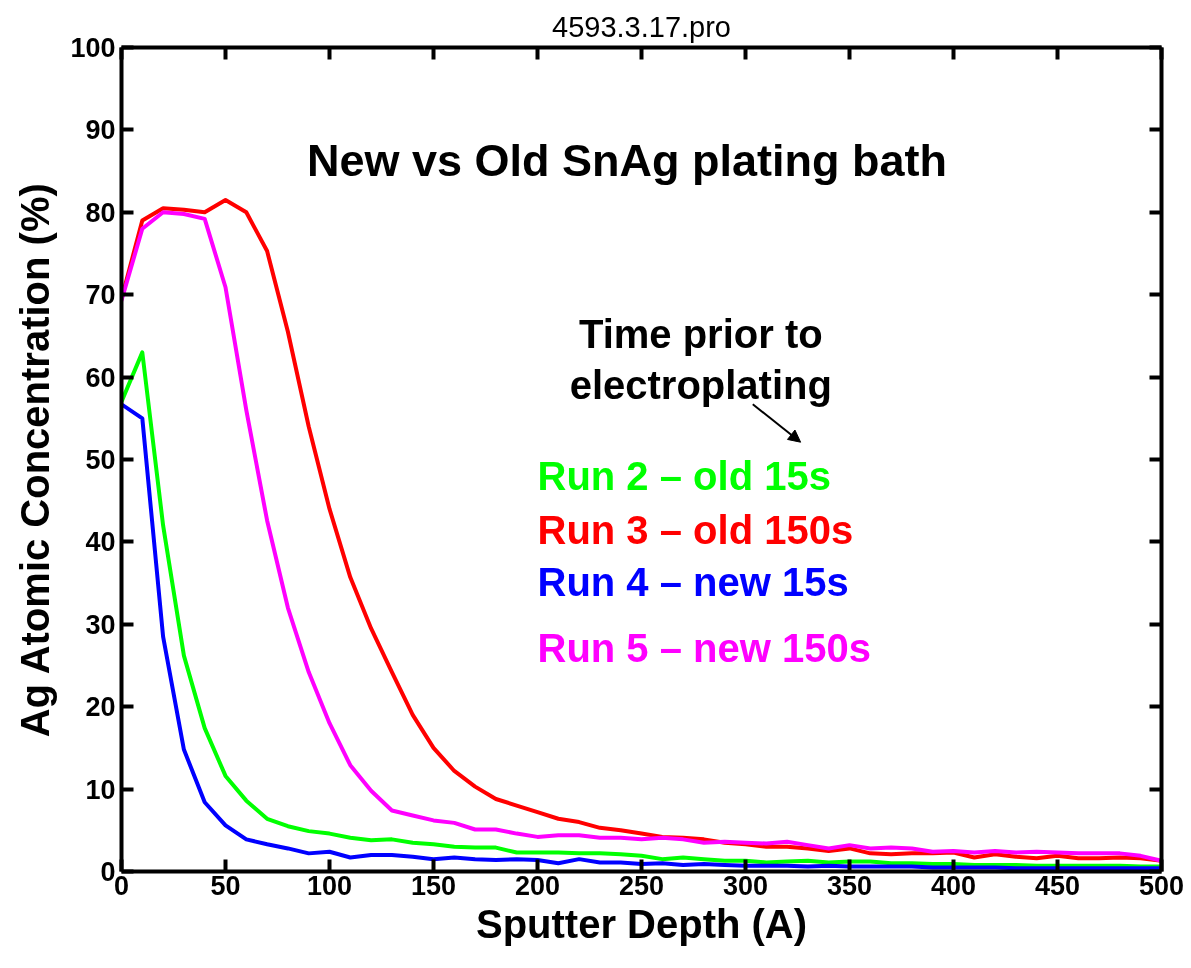 The image size is (1191, 968). What do you see at coordinates (100, 130) in the screenshot?
I see `y-tick-label: 90` at bounding box center [100, 130].